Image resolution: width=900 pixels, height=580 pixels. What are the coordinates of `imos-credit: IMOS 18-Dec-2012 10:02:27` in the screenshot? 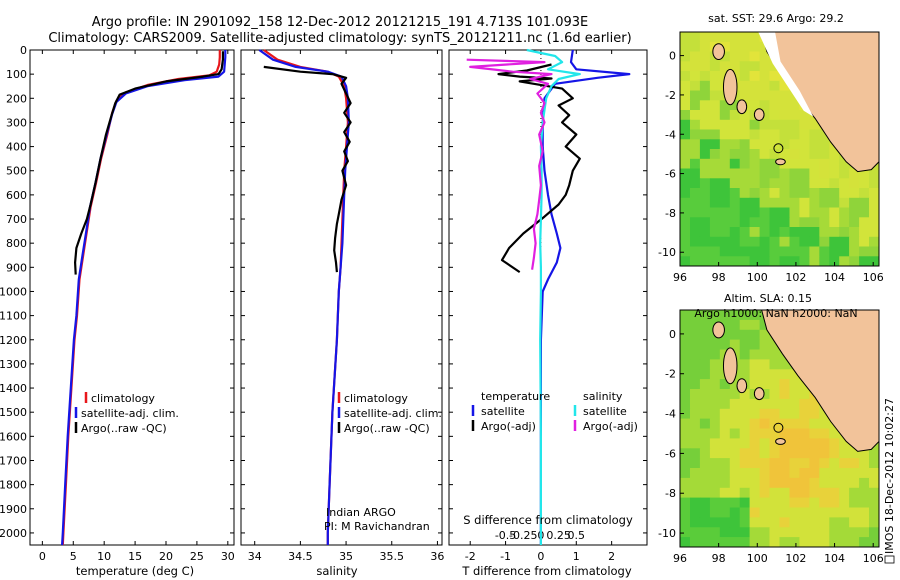 It's located at (889, 476).